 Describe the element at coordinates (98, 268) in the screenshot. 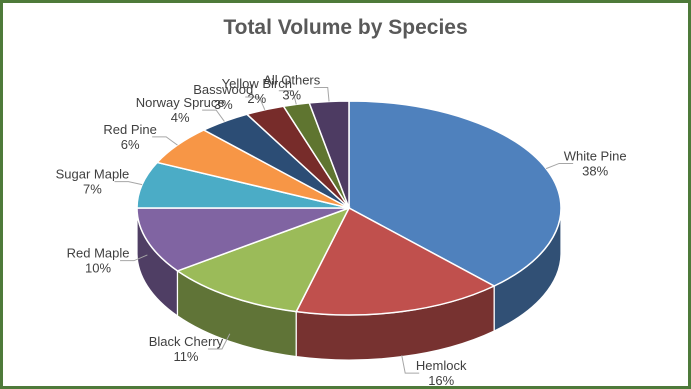

I see `slice-percent-red-maple: 10%` at that location.